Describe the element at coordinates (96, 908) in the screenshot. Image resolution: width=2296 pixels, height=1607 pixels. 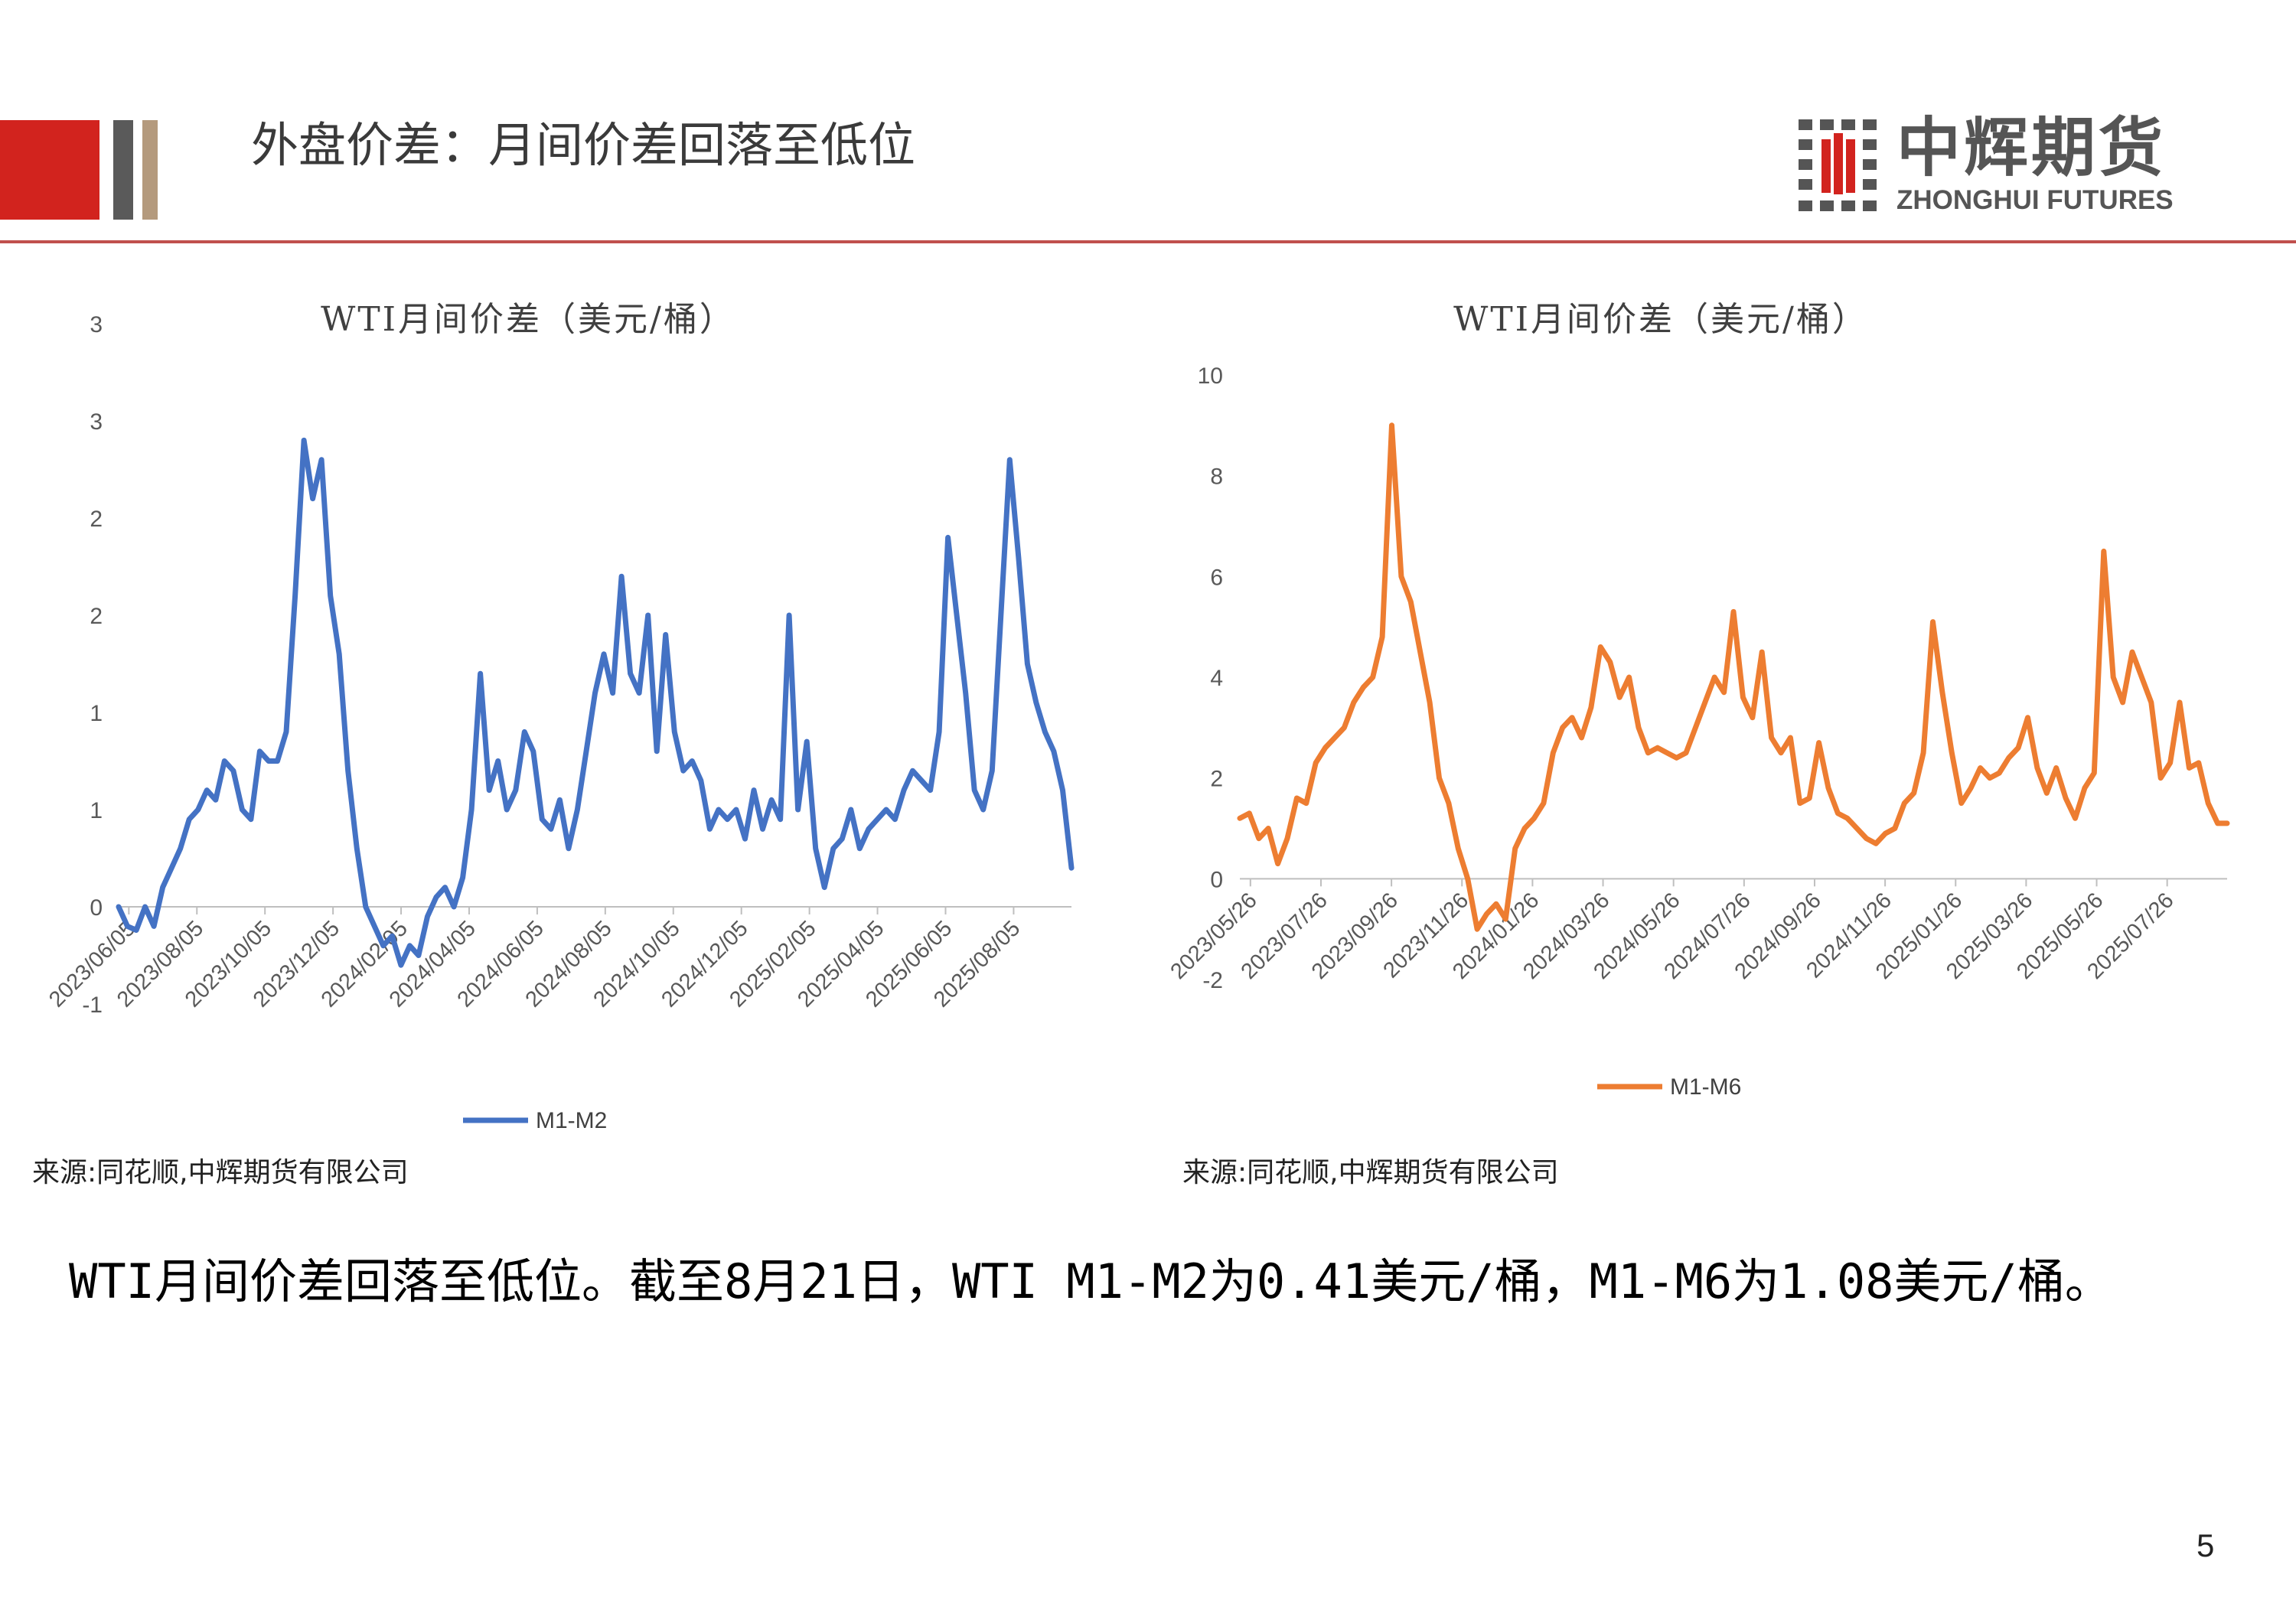
I see `m1-m2-y-tick-label: 0` at that location.